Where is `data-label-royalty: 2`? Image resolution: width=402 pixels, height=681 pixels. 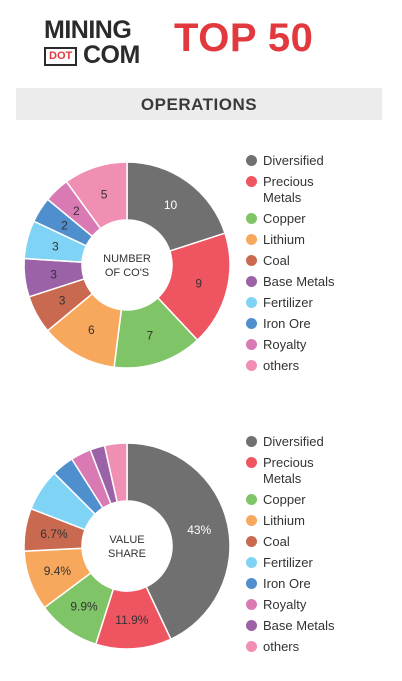 data-label-royalty: 2 is located at coordinates (76, 211).